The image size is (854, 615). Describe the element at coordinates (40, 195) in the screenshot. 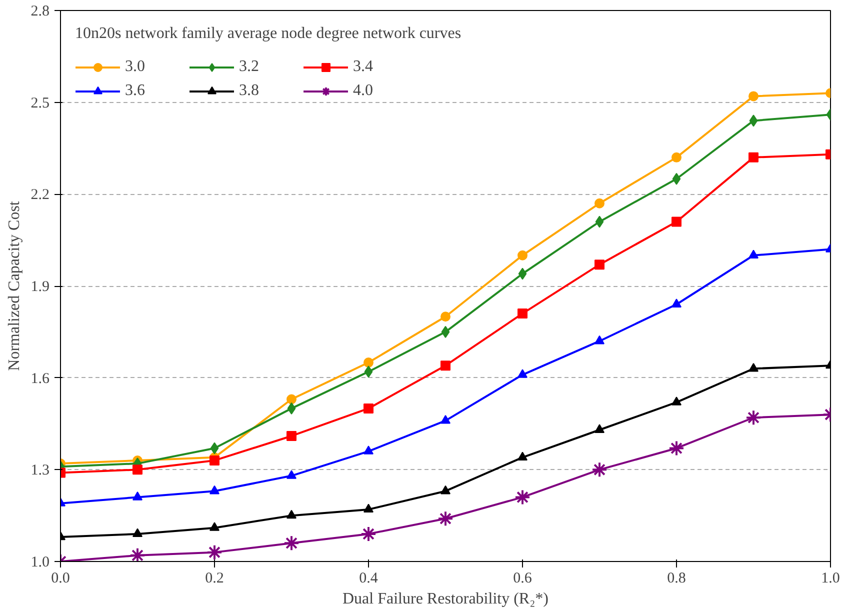

I see `y-tick-label: 2.2` at that location.